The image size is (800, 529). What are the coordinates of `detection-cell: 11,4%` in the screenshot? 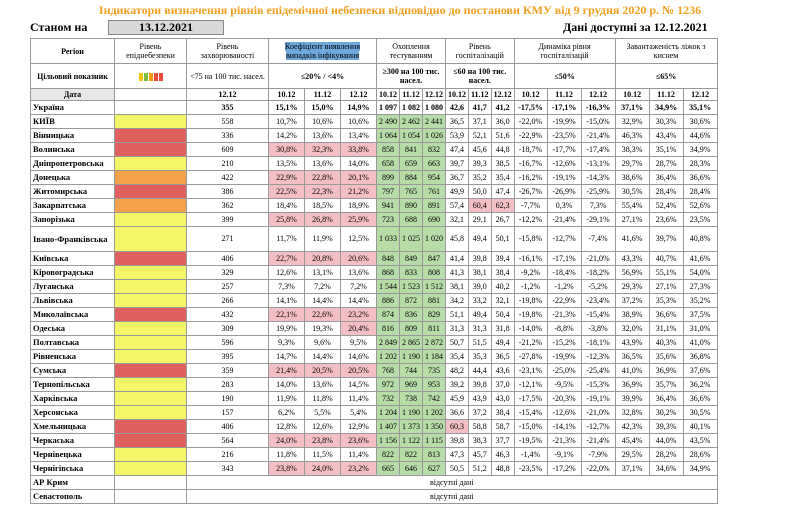 It's located at (358, 454).